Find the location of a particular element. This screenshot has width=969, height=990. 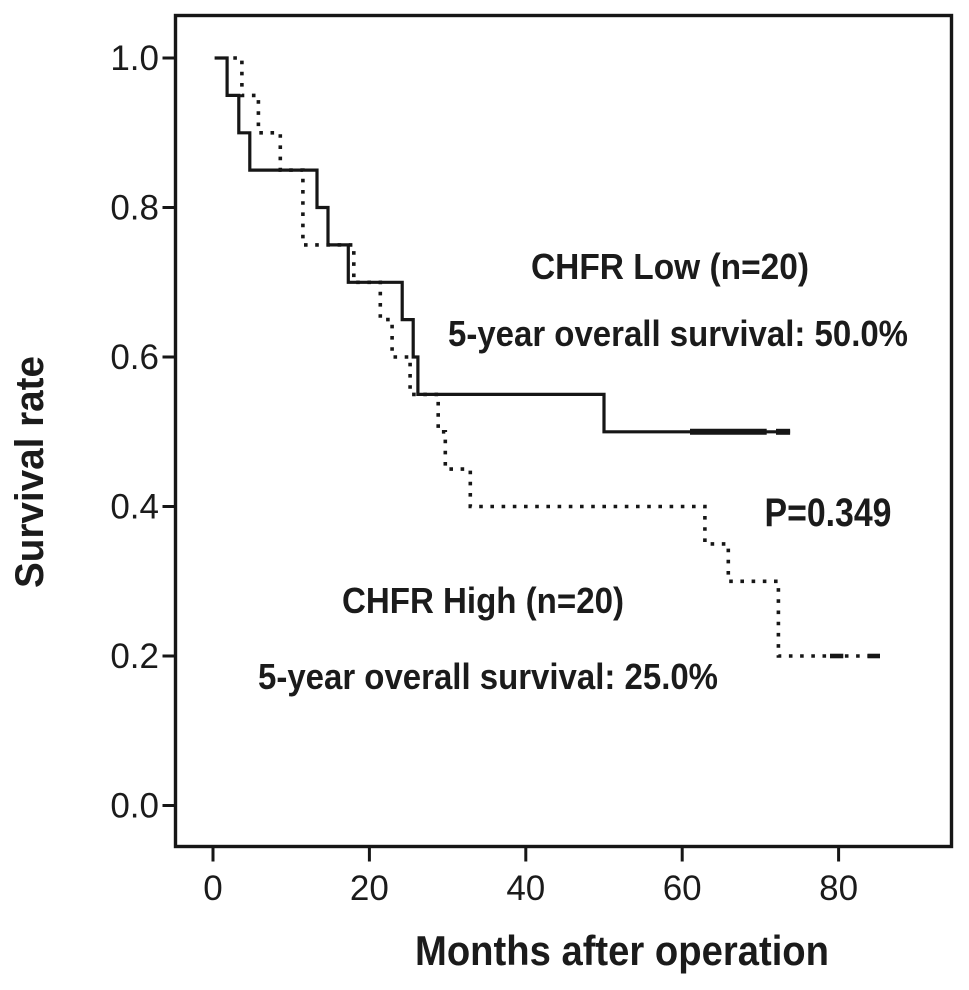

x-tick-label: 60 is located at coordinates (682, 888).